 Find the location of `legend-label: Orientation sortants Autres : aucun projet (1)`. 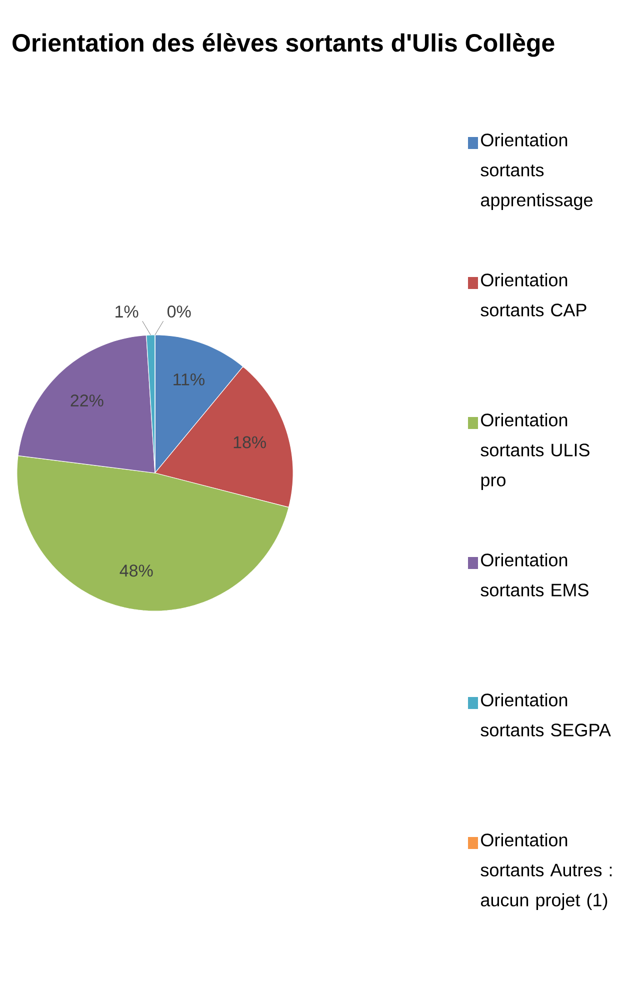

legend-label: Orientation sortants Autres : aucun projet (1) is located at coordinates (546, 871).